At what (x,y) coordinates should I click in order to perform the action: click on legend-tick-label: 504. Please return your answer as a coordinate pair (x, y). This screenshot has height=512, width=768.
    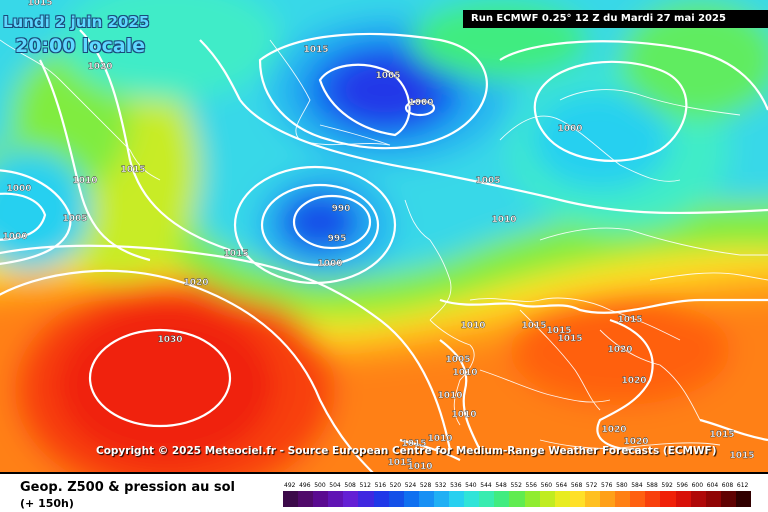
    Looking at the image, I should click on (335, 485).